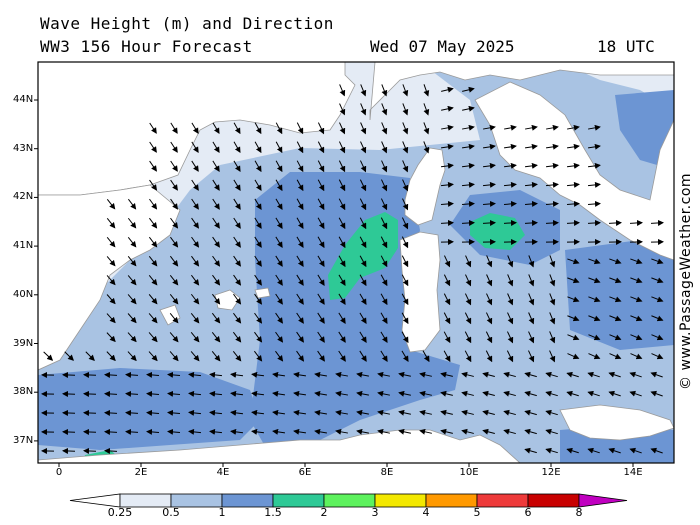 This screenshot has height=525, width=700. What do you see at coordinates (521, 91) in the screenshot?
I see `land-italy-north` at bounding box center [521, 91].